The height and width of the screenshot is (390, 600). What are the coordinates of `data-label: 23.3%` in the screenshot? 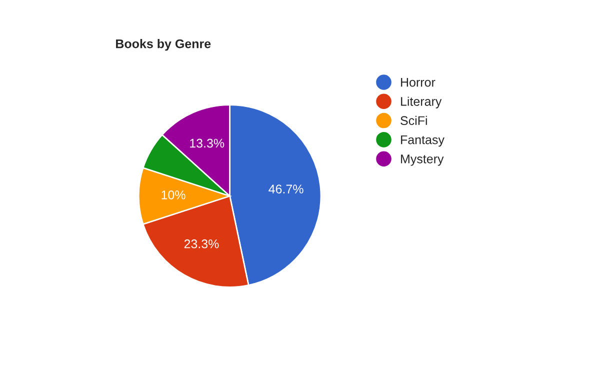 It's located at (201, 243).